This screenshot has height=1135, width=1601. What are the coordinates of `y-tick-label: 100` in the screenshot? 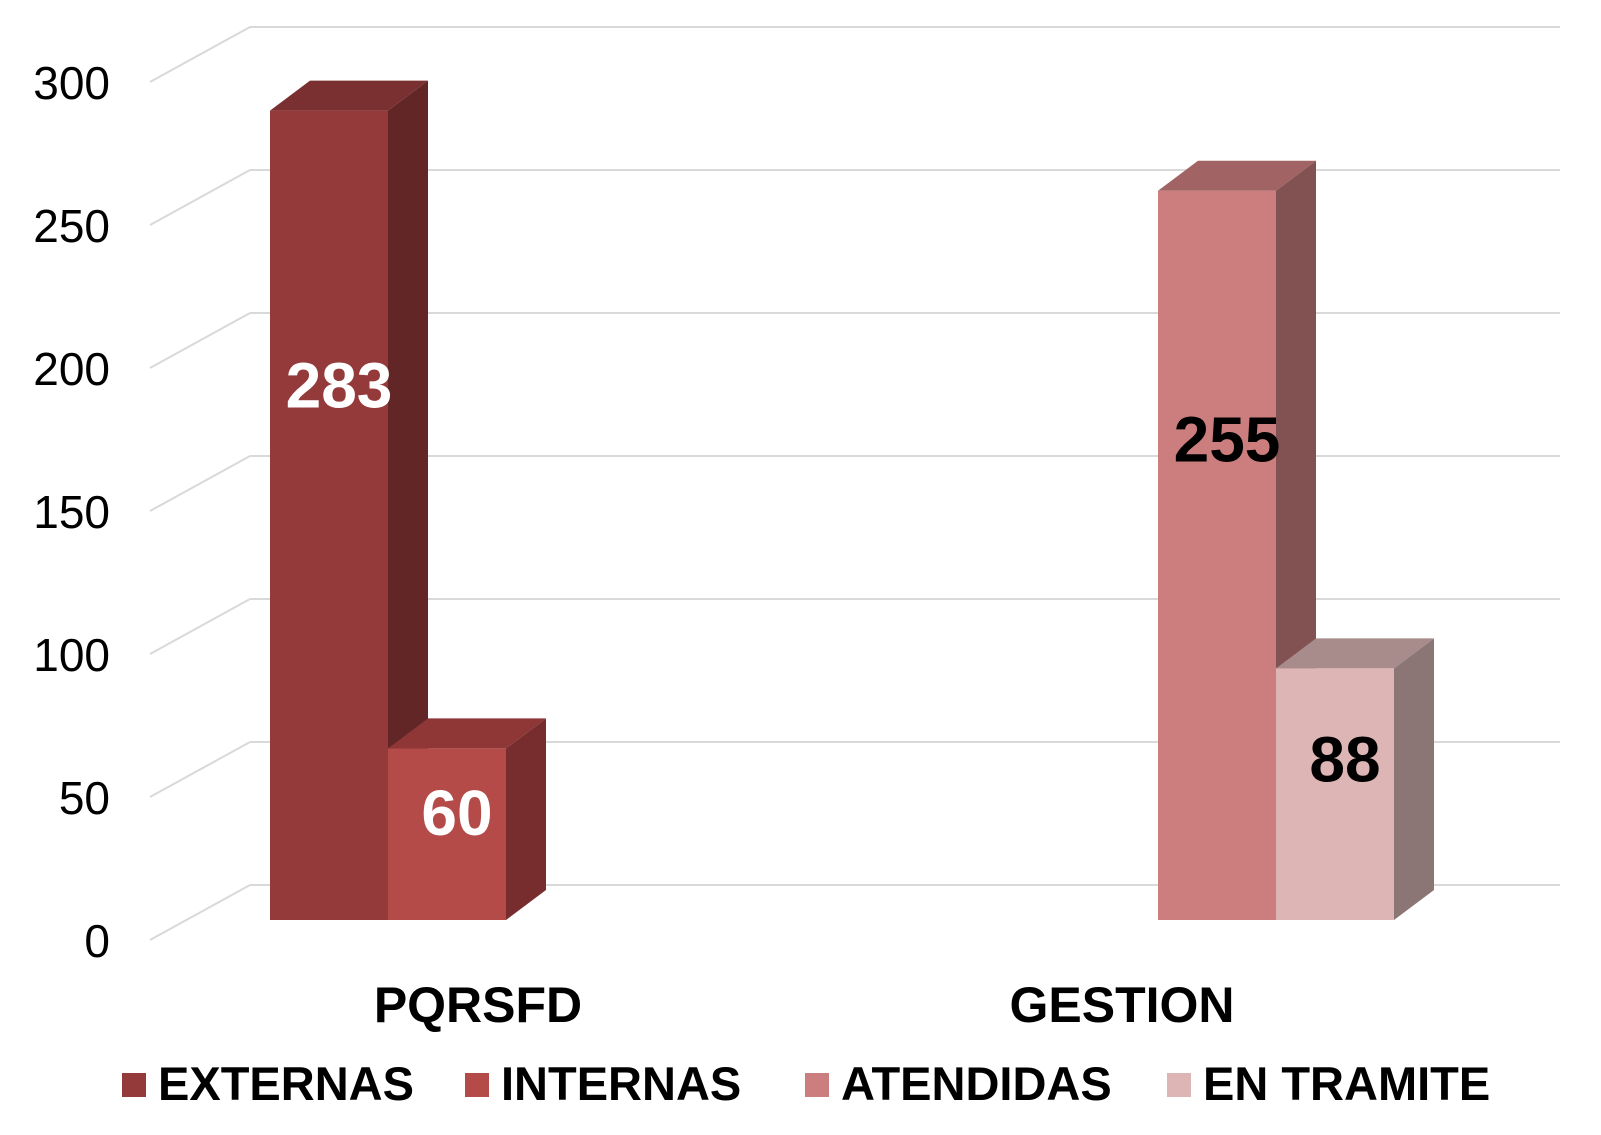 It's located at (71, 655).